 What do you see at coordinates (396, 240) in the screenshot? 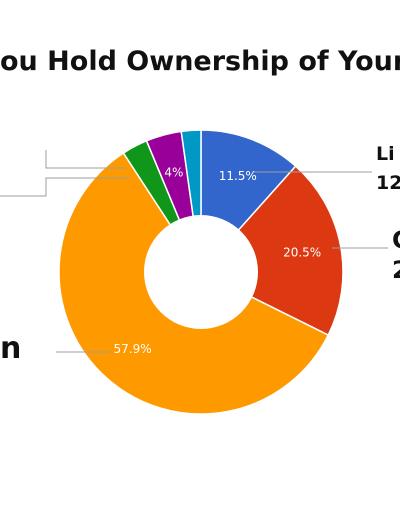
I see `outer-label-red-line1: C` at bounding box center [396, 240].